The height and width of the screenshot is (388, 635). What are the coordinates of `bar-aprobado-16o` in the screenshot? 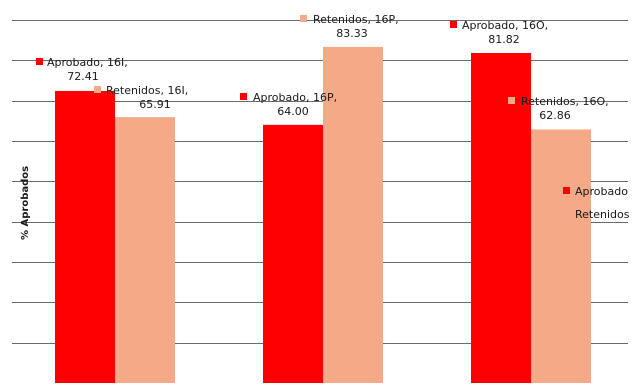 It's located at (501, 217).